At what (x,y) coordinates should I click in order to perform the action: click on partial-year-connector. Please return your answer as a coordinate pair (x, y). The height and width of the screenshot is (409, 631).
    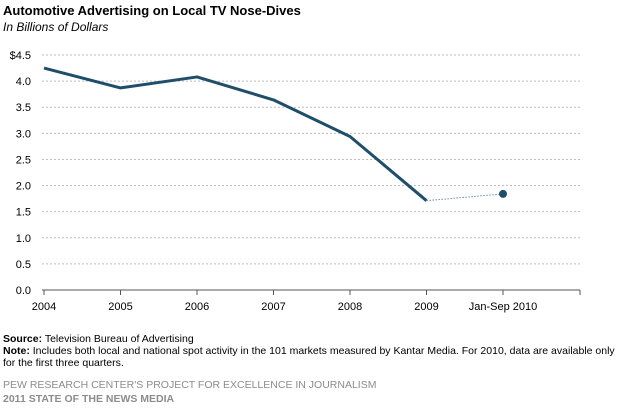
    Looking at the image, I should click on (465, 197).